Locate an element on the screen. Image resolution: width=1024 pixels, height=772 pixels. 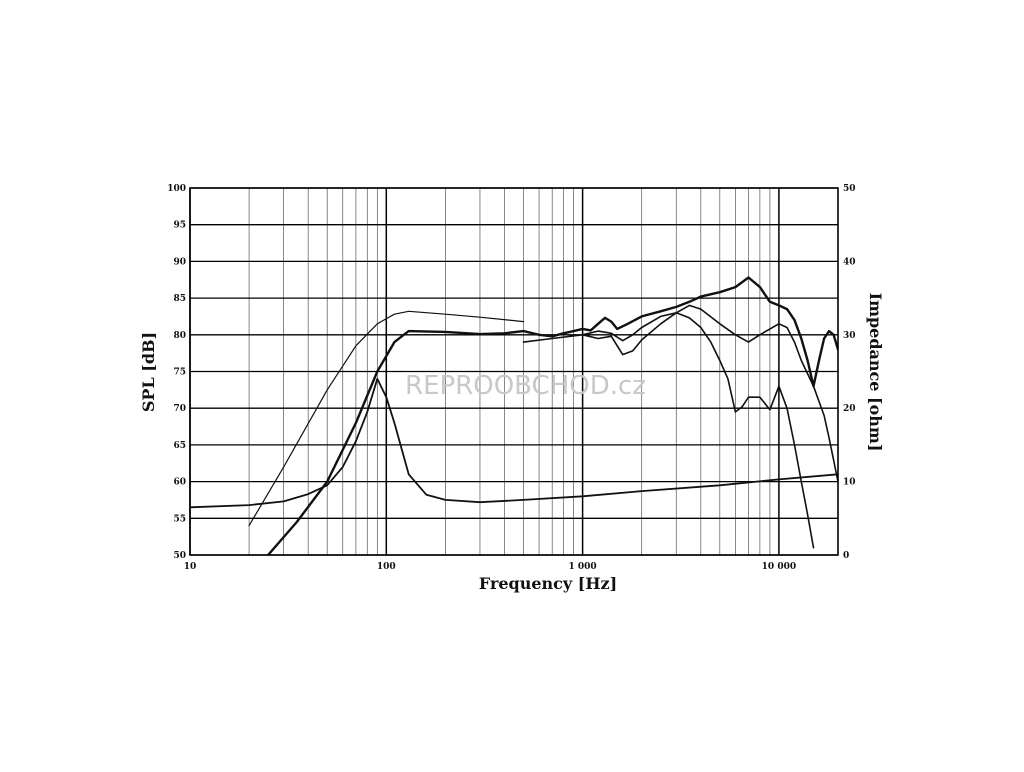
x-tick-label: 10 000 is located at coordinates (779, 567).